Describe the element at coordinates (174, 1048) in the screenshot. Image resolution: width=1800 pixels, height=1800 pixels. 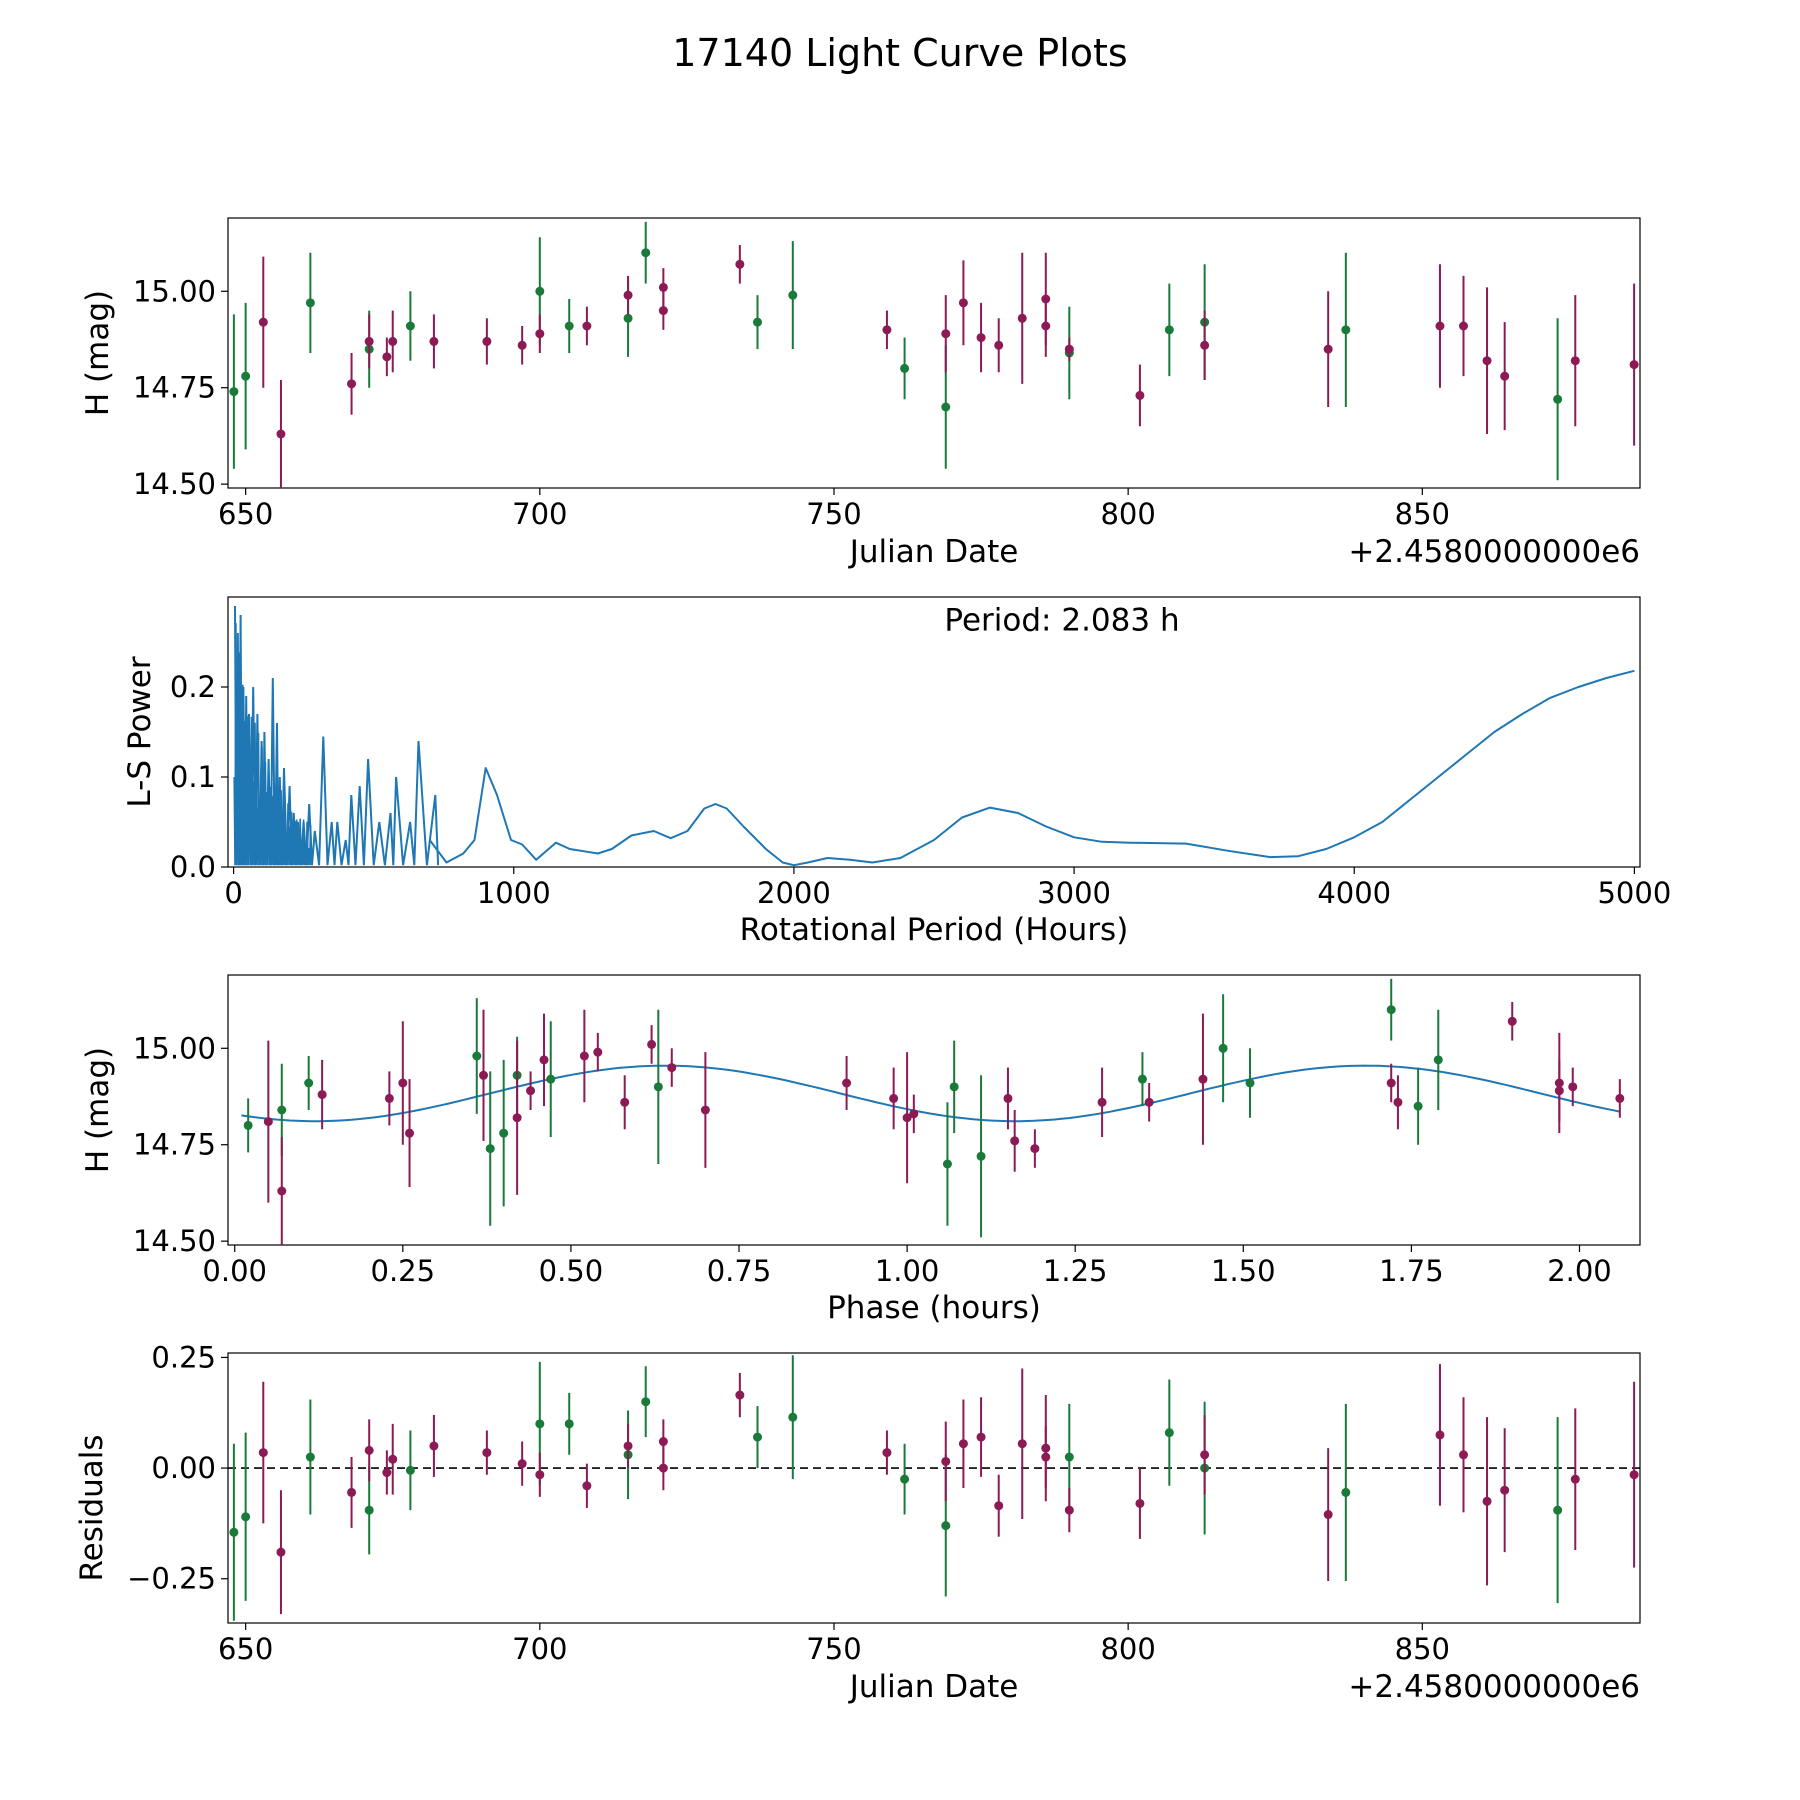
I see `phased-y-tick-label: 15.00` at that location.